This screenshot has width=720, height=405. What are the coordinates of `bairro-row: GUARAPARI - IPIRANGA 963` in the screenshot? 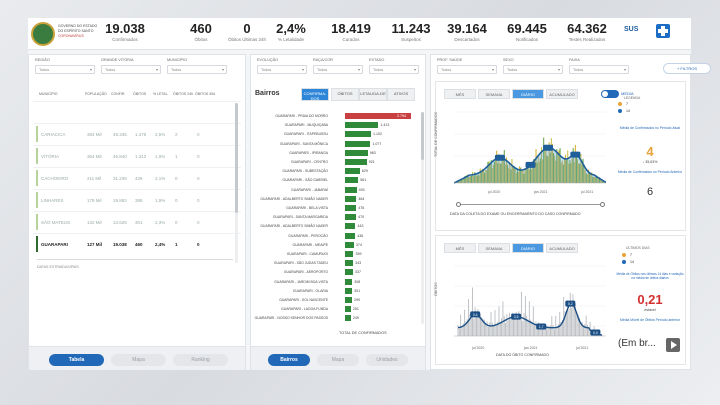 It's located at (337, 153).